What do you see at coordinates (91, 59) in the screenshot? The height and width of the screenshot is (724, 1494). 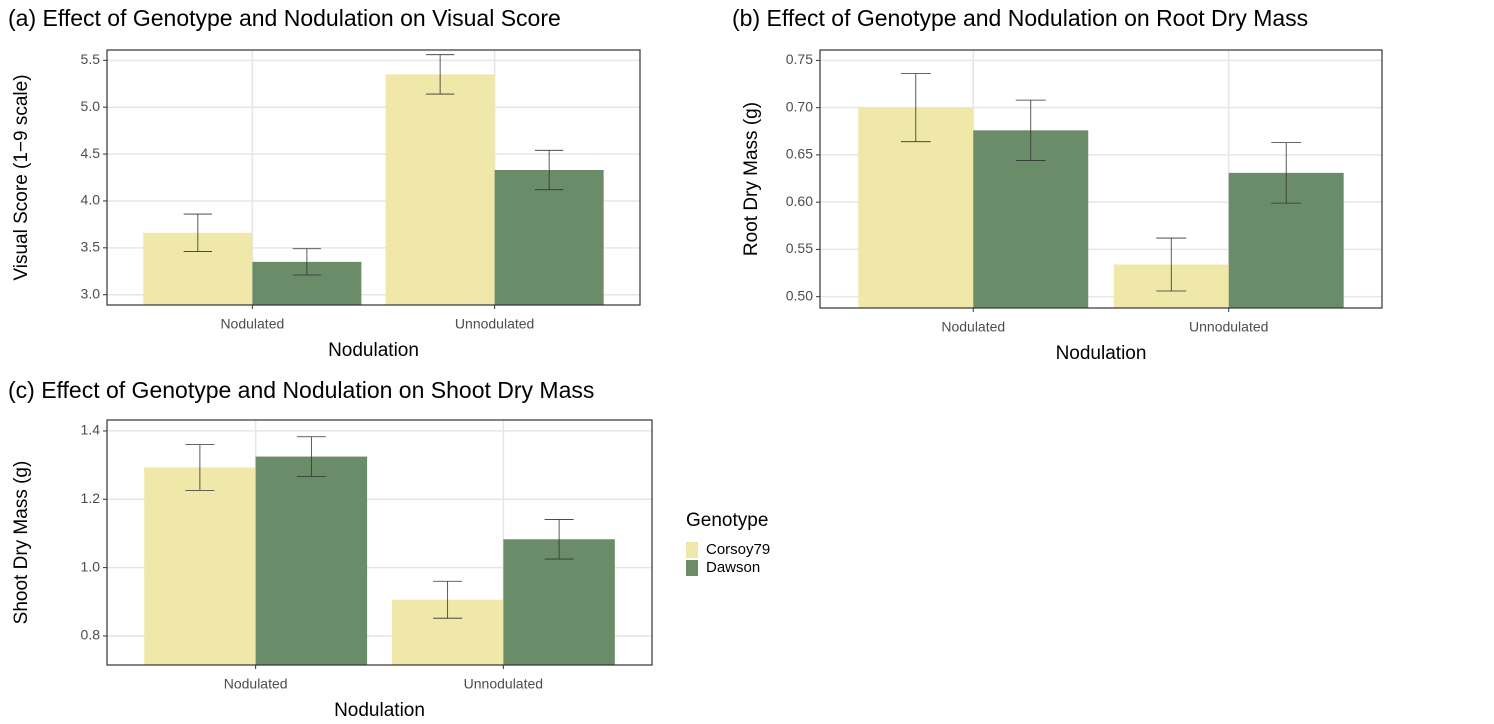 I see `y-tick-label: 5.5` at bounding box center [91, 59].